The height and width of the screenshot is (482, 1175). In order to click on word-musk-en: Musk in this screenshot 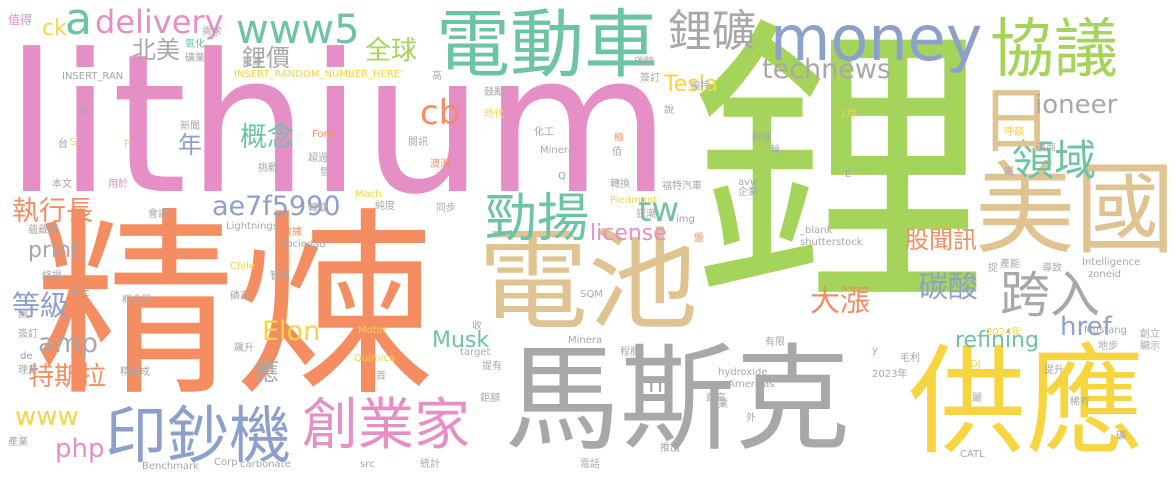, I will do `click(461, 340)`.